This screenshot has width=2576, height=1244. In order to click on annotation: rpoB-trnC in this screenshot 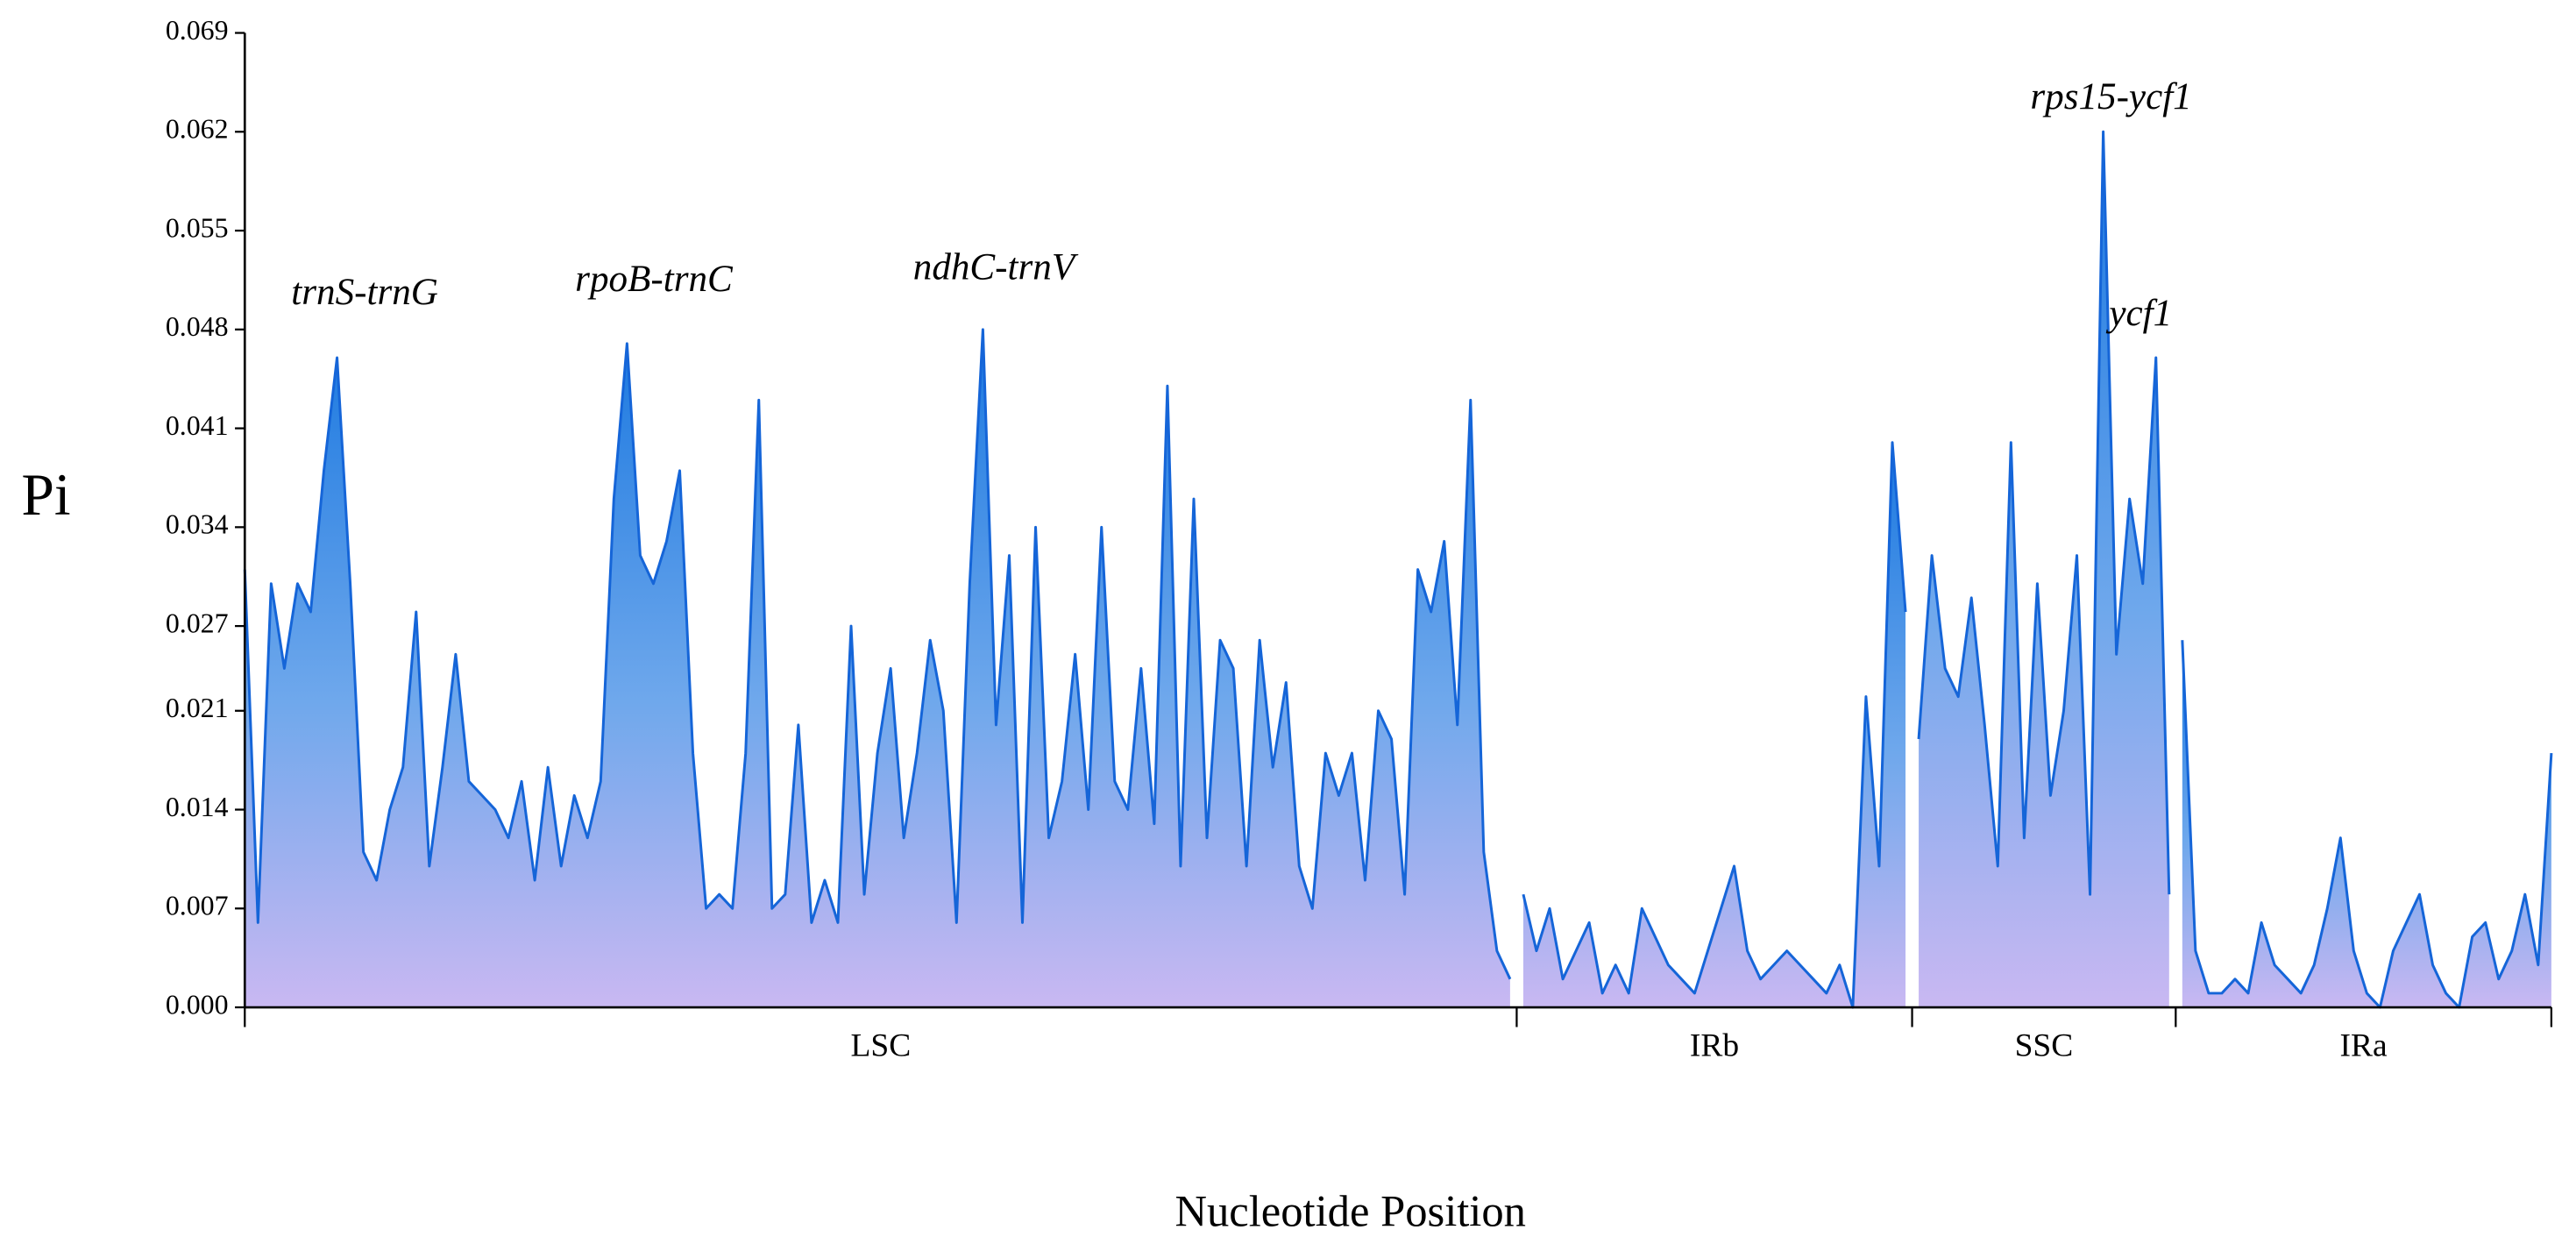, I will do `click(654, 279)`.